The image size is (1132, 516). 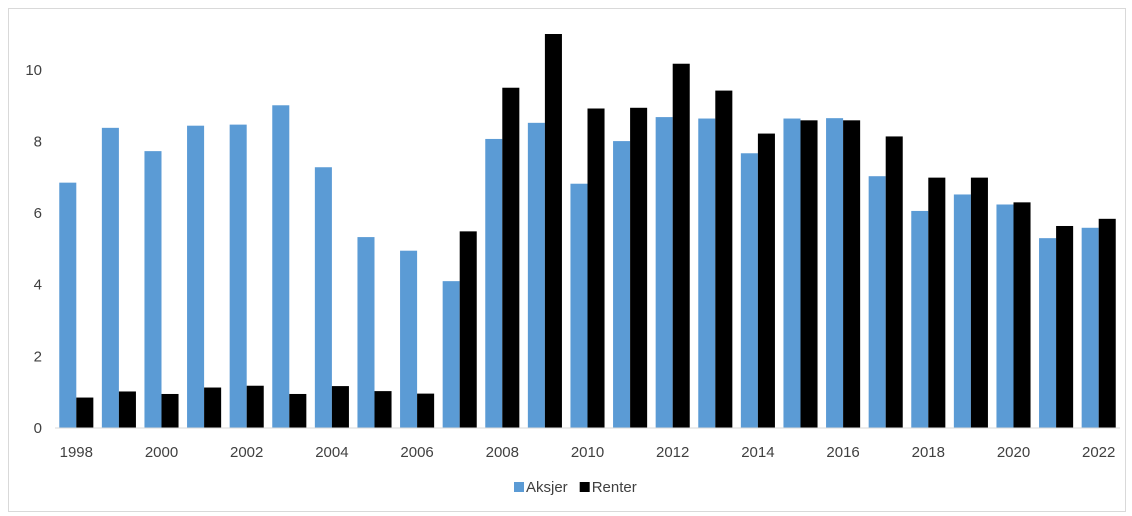 What do you see at coordinates (894, 282) in the screenshot?
I see `bar-renter-2017` at bounding box center [894, 282].